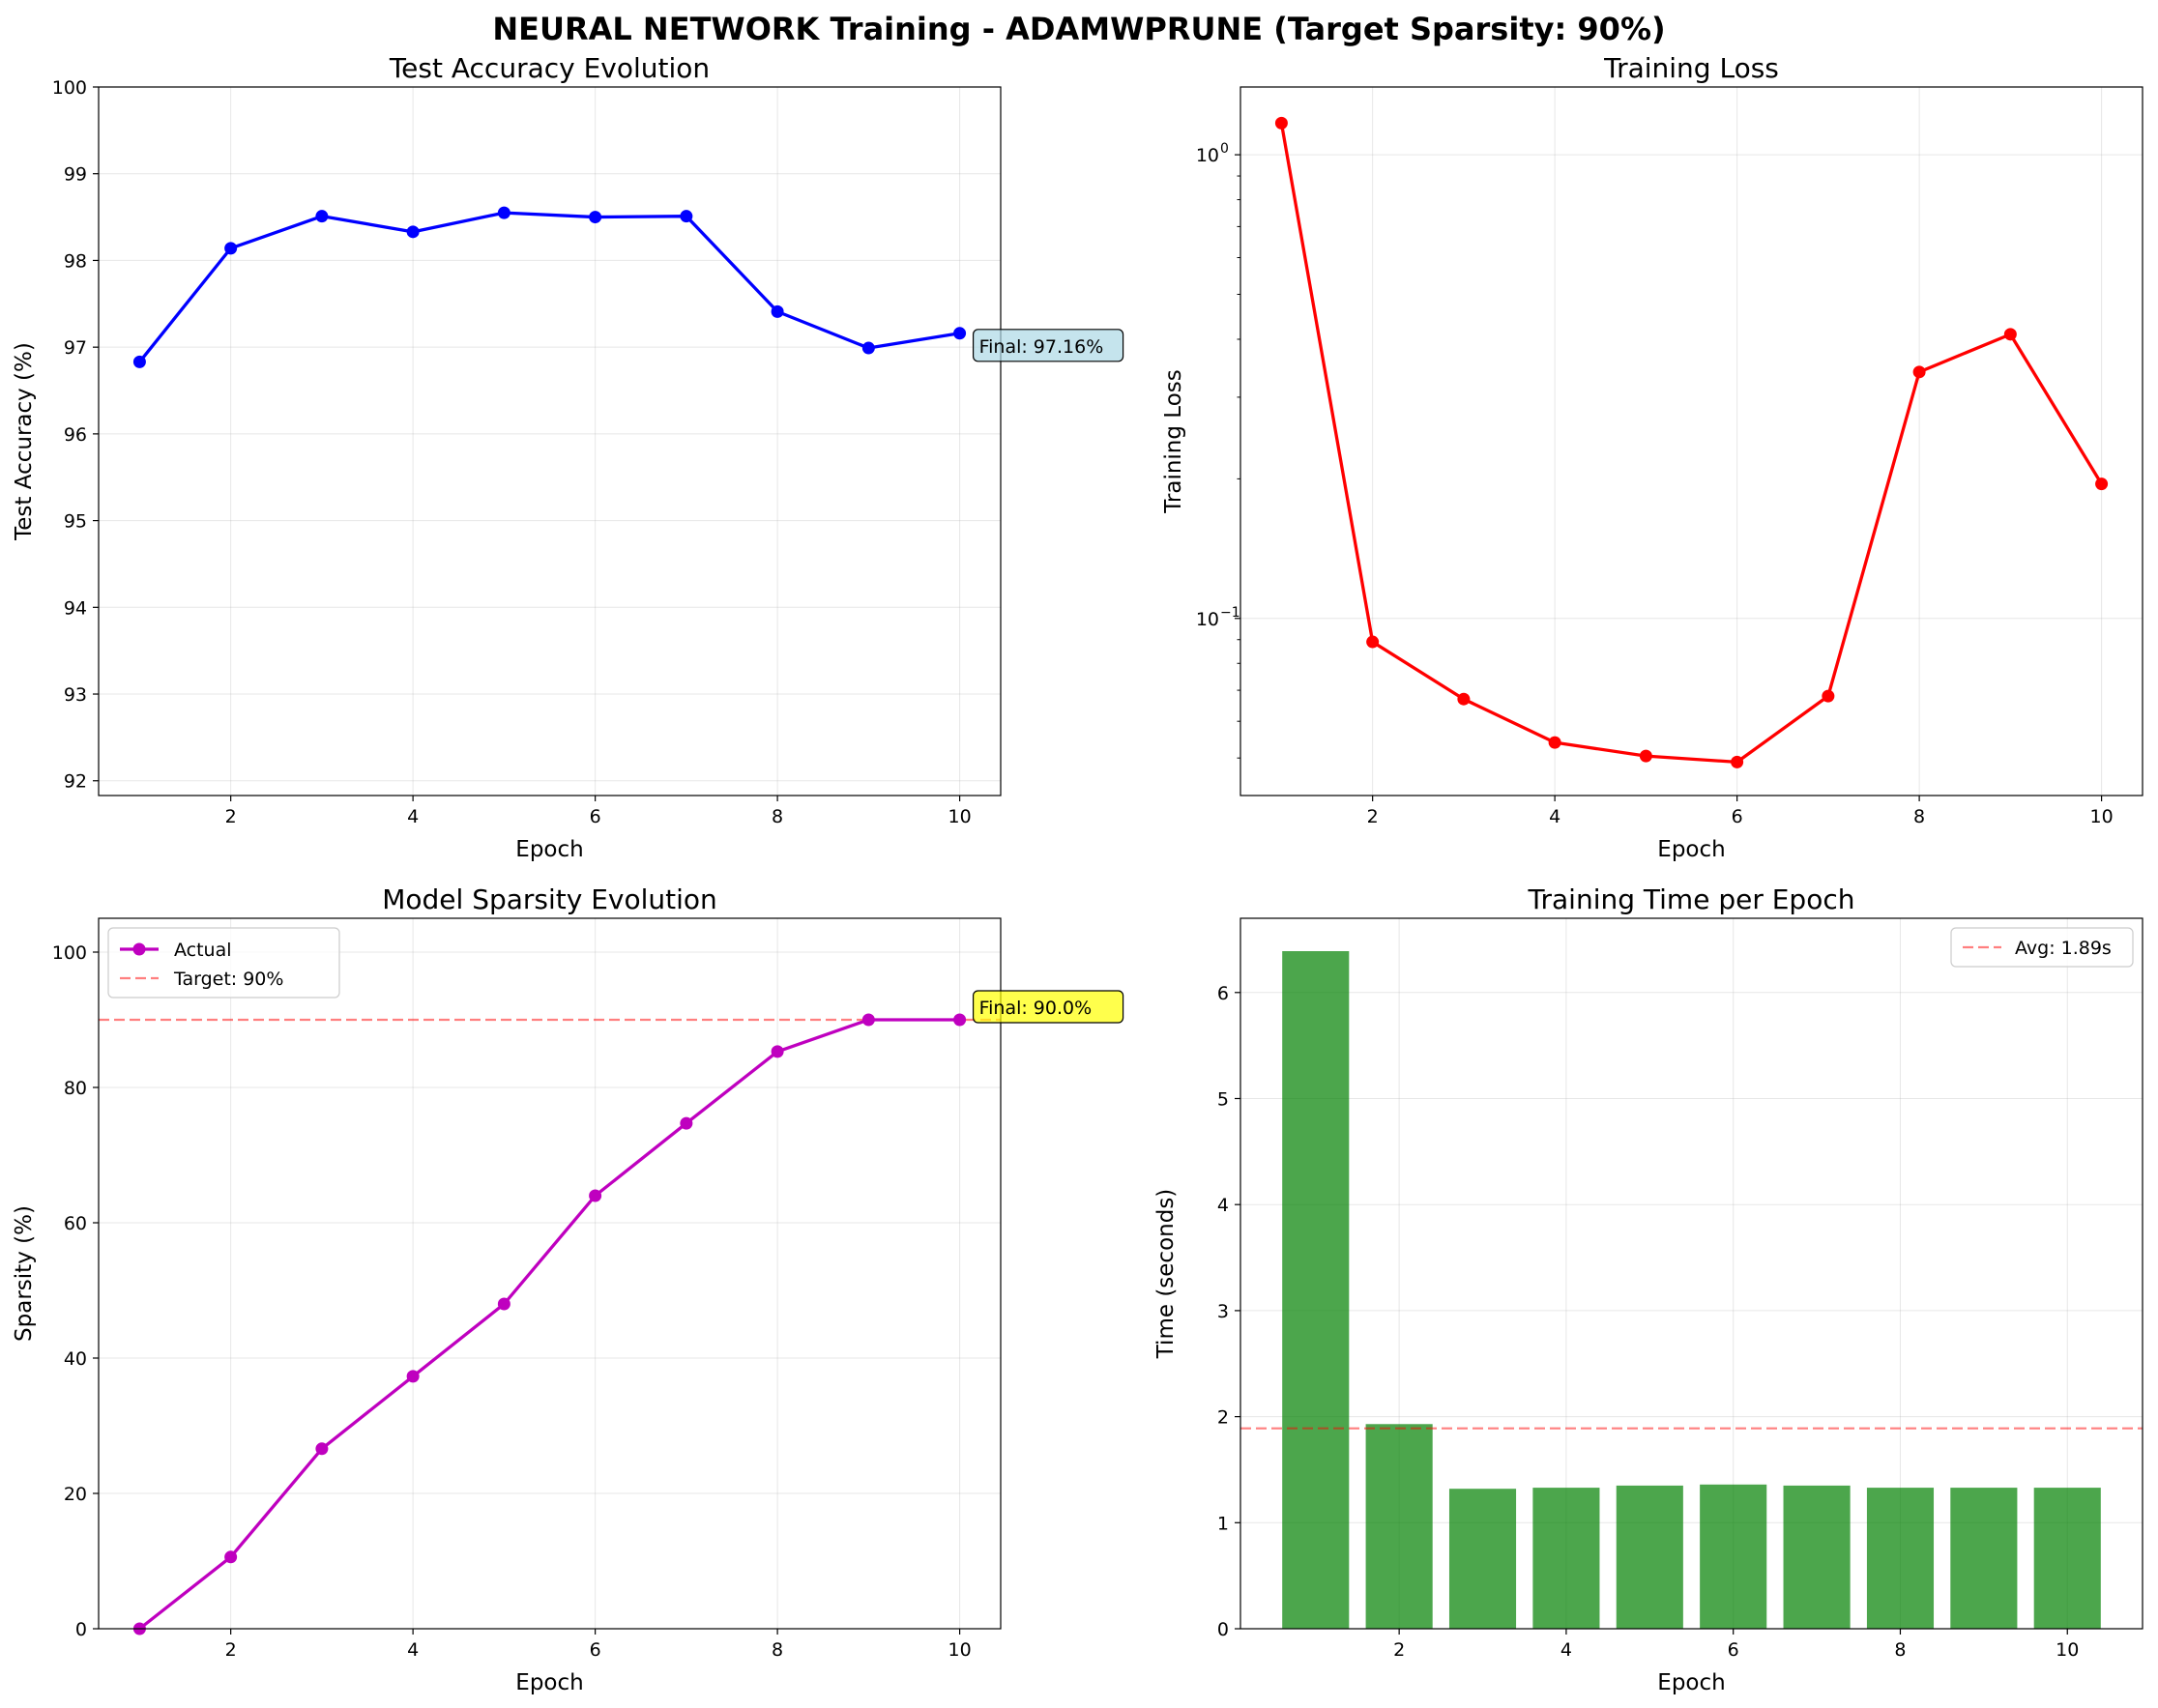 Image resolution: width=2158 pixels, height=1708 pixels. I want to click on y-tick-label: 99, so click(75, 175).